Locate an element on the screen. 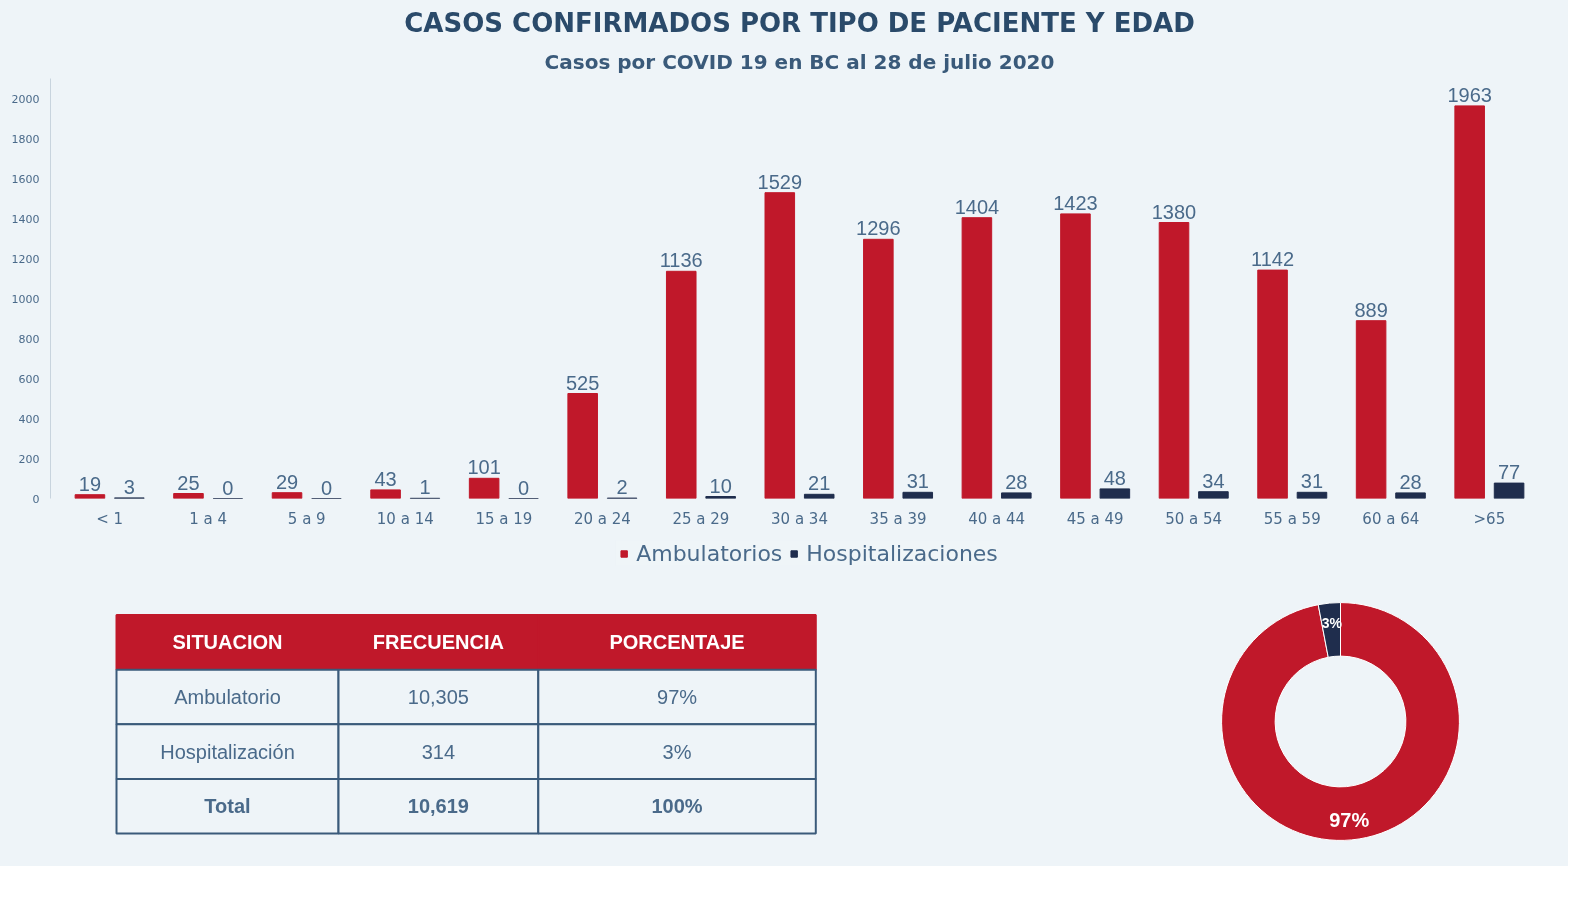 The width and height of the screenshot is (1588, 916). x-tick-label: 20 a 24 is located at coordinates (602, 518).